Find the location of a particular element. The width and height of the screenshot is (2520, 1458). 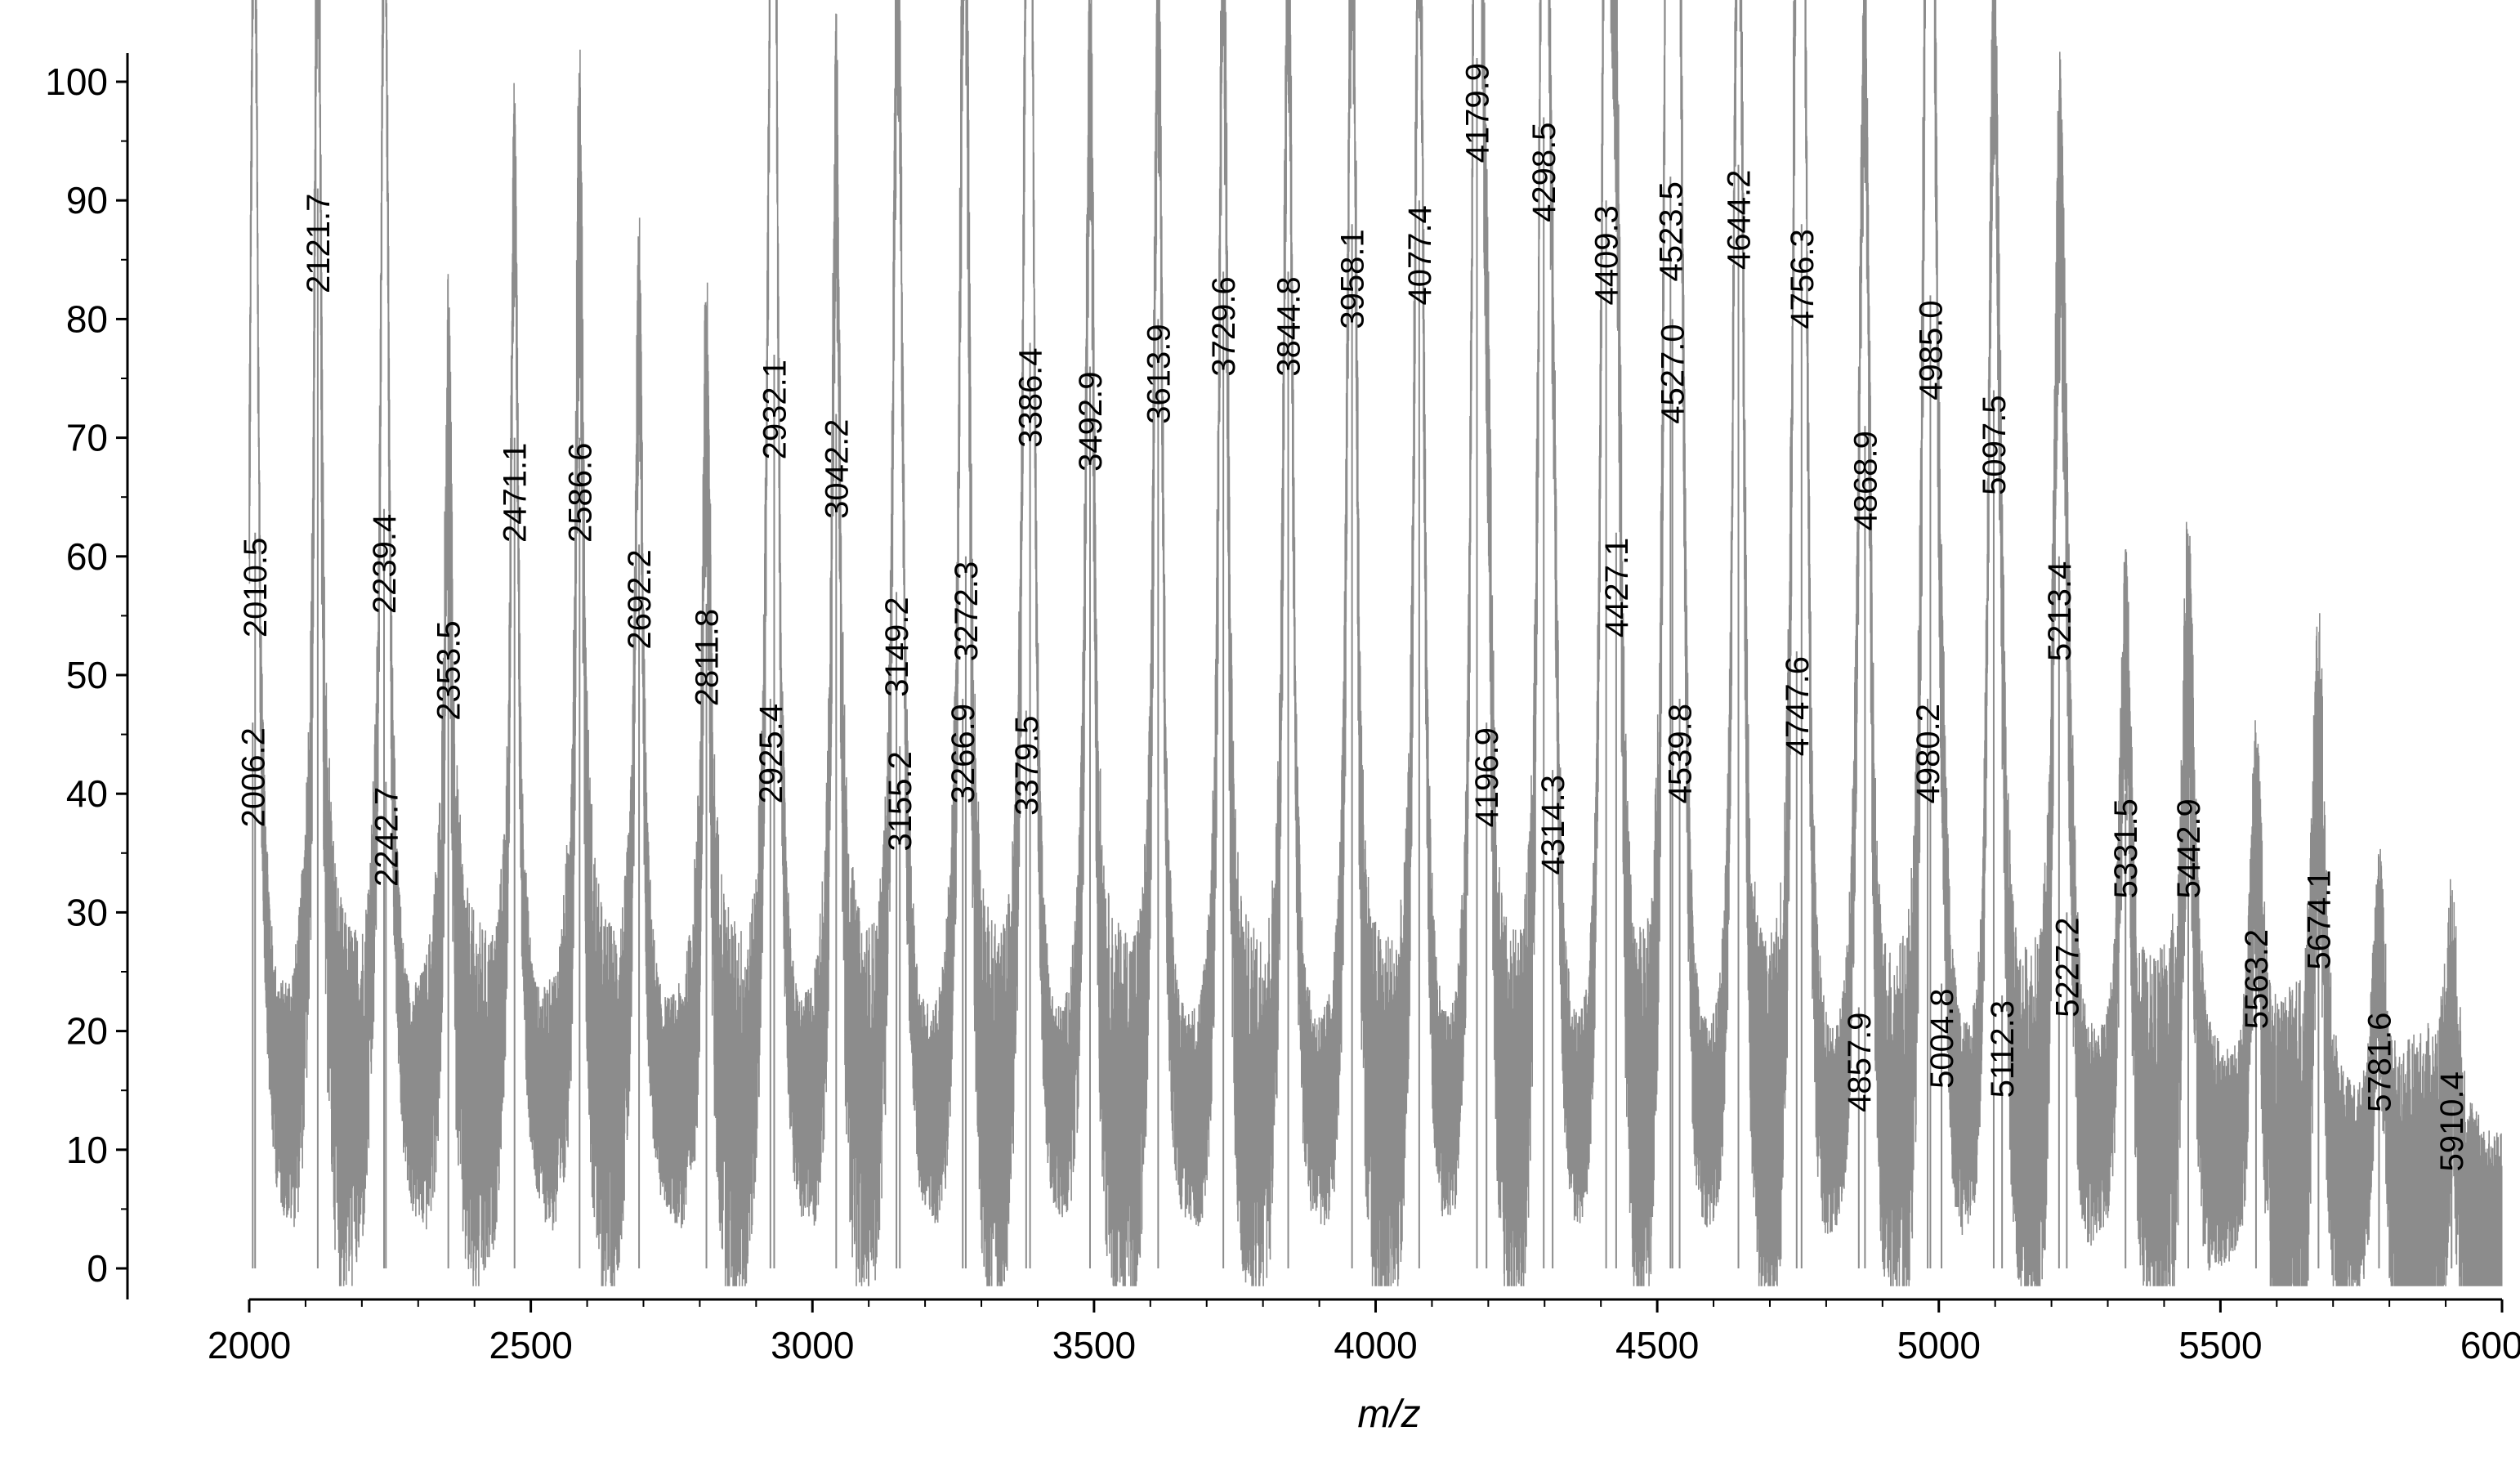

peak-label: 2006.2 is located at coordinates (253, 777).